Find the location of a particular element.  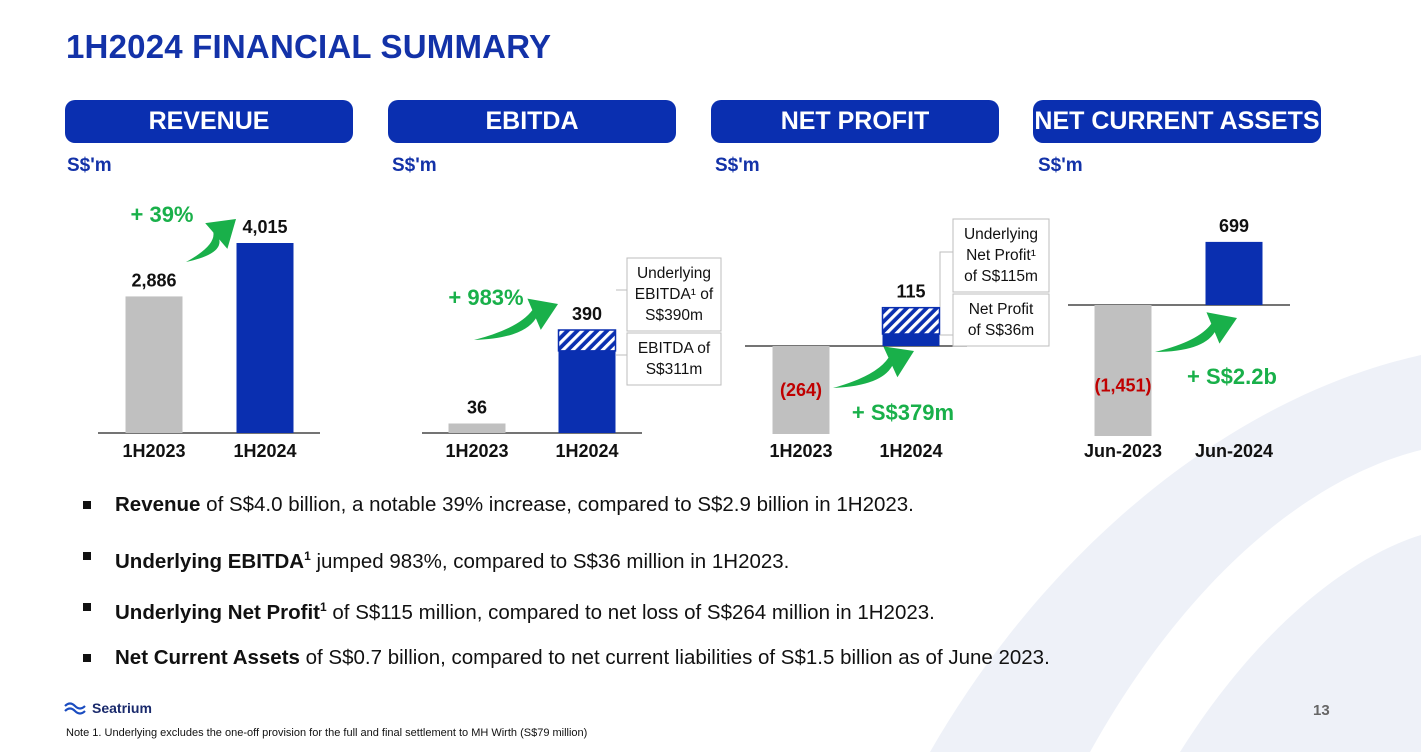

value-label: (1,451) is located at coordinates (1122, 386).